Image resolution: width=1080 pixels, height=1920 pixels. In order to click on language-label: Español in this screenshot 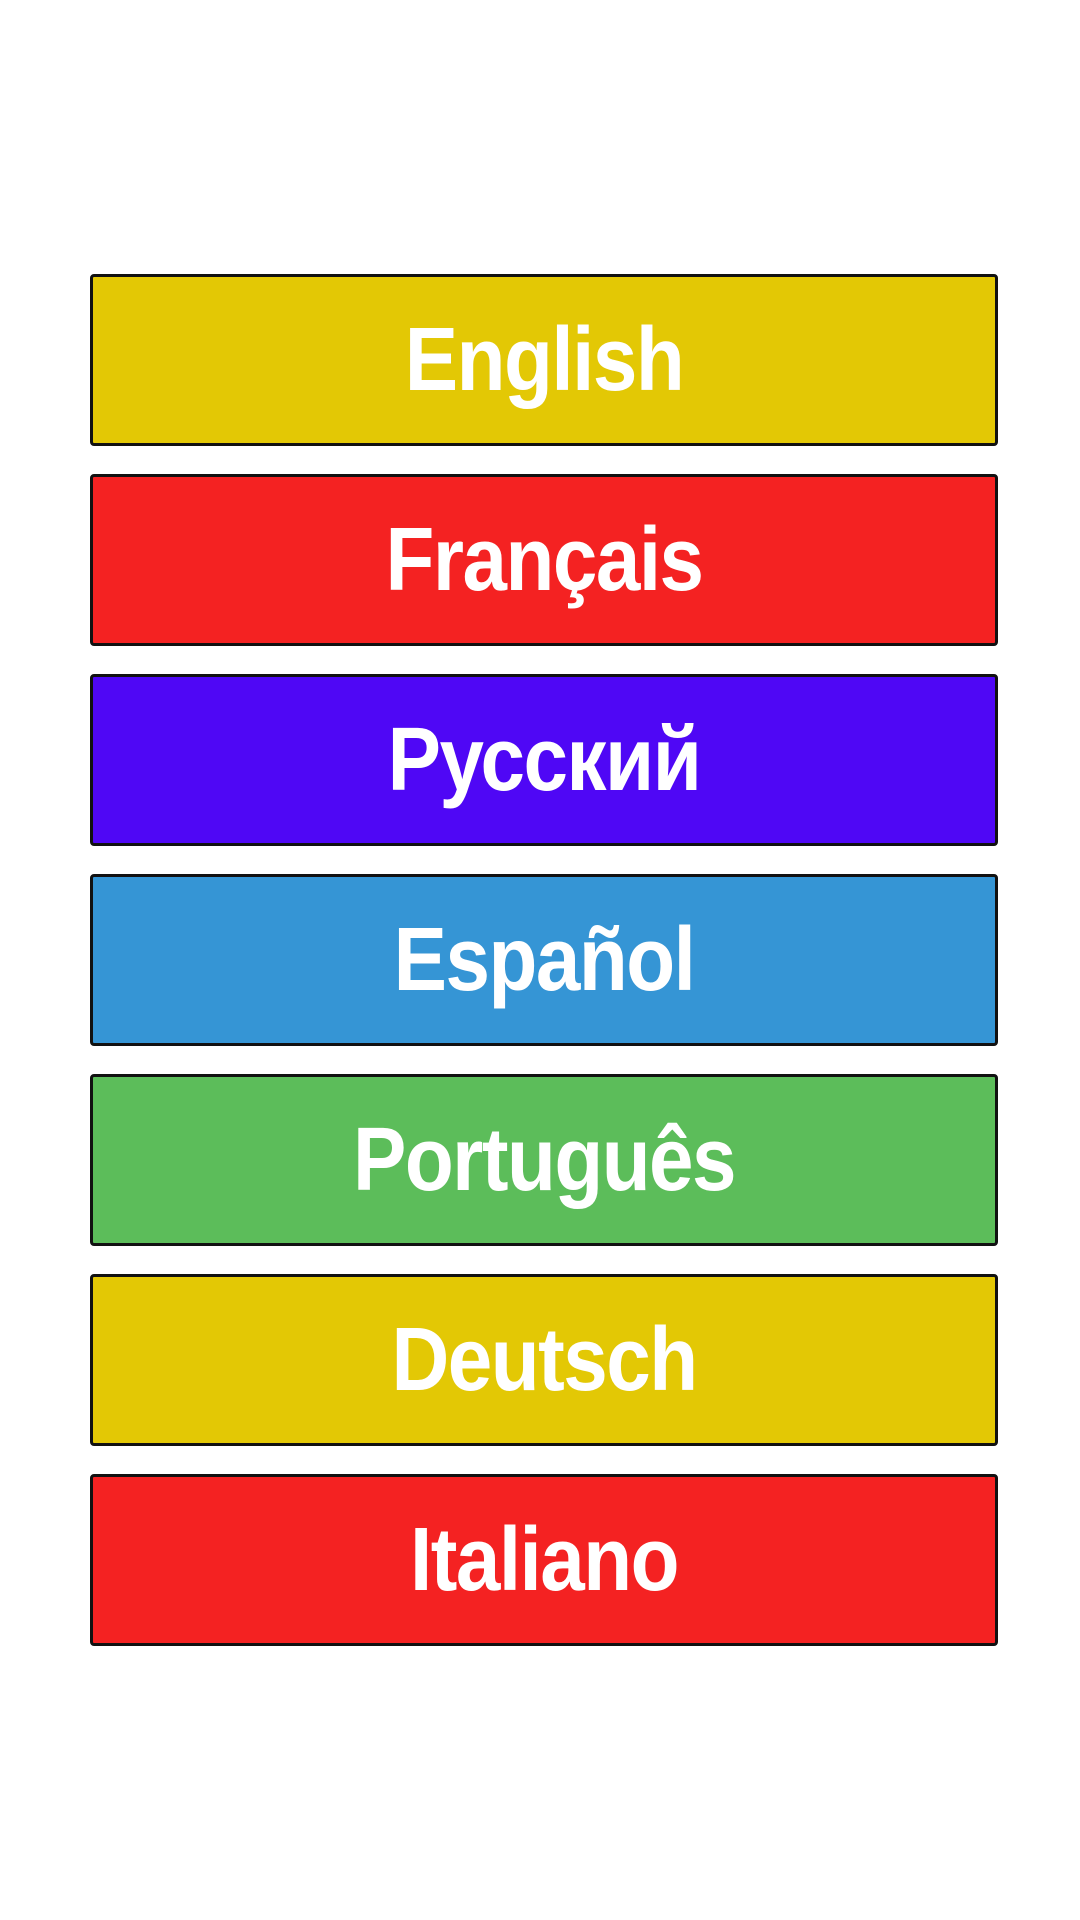, I will do `click(544, 959)`.